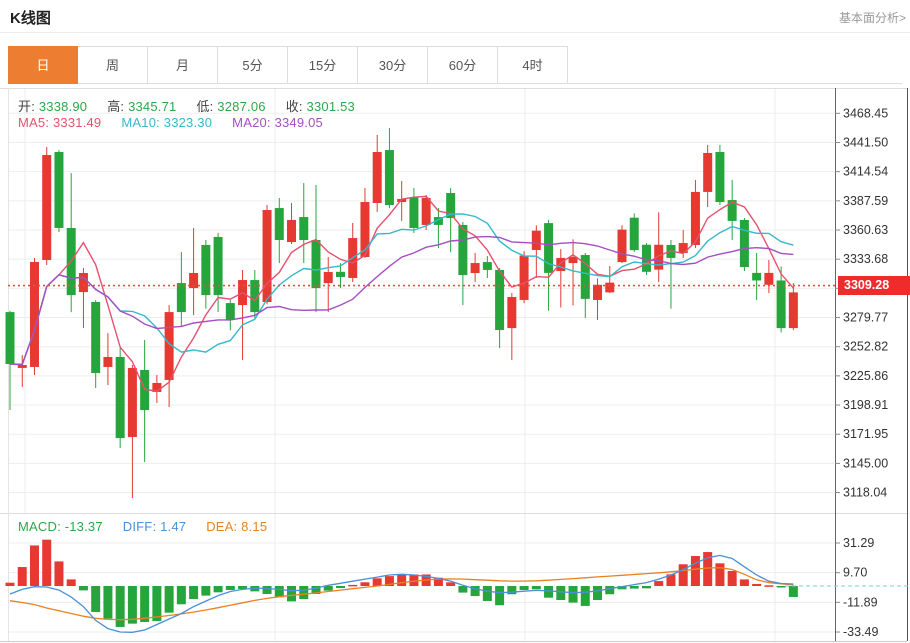 This screenshot has height=643, width=910. I want to click on dea-line, so click(401, 594).